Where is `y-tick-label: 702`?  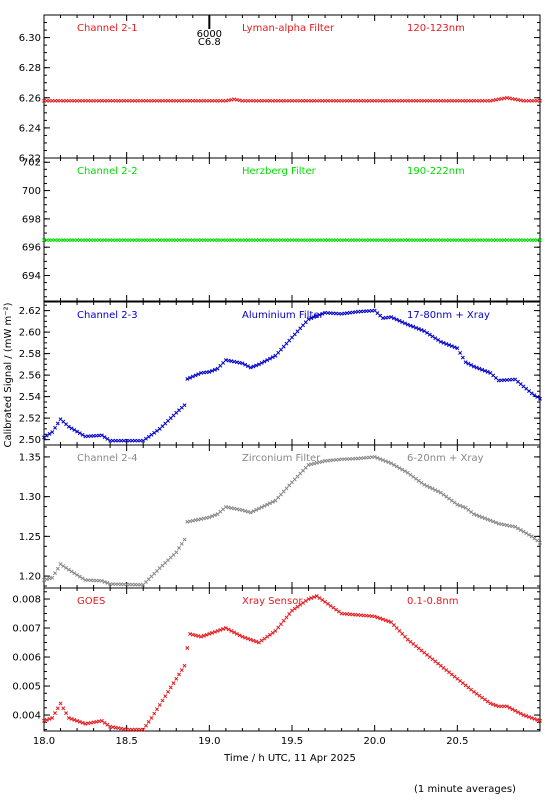
y-tick-label: 702 is located at coordinates (31, 163).